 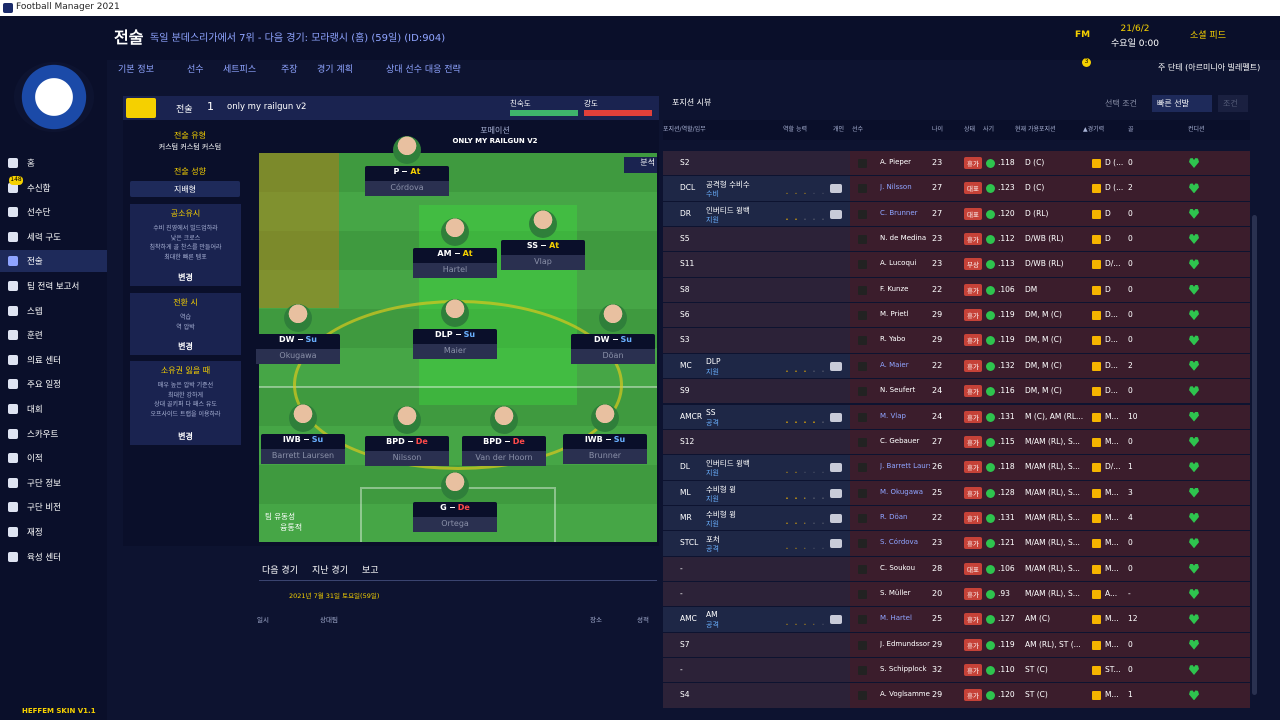 What do you see at coordinates (896, 618) in the screenshot?
I see `row-player: M. Hartel` at bounding box center [896, 618].